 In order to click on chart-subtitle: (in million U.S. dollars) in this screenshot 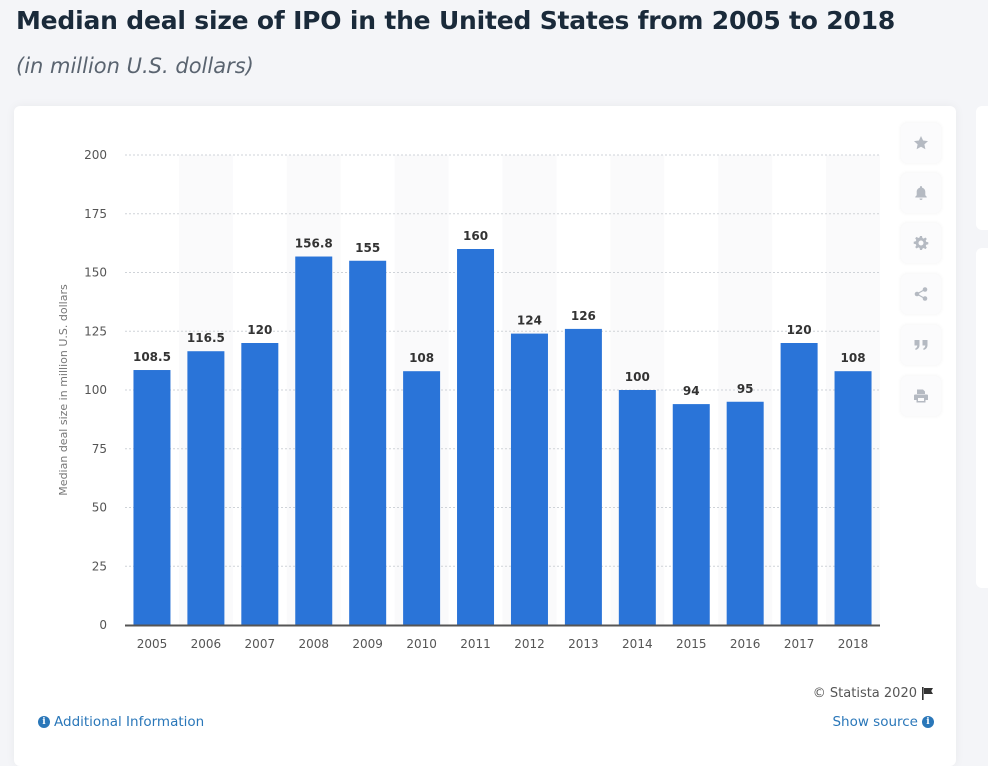, I will do `click(135, 66)`.